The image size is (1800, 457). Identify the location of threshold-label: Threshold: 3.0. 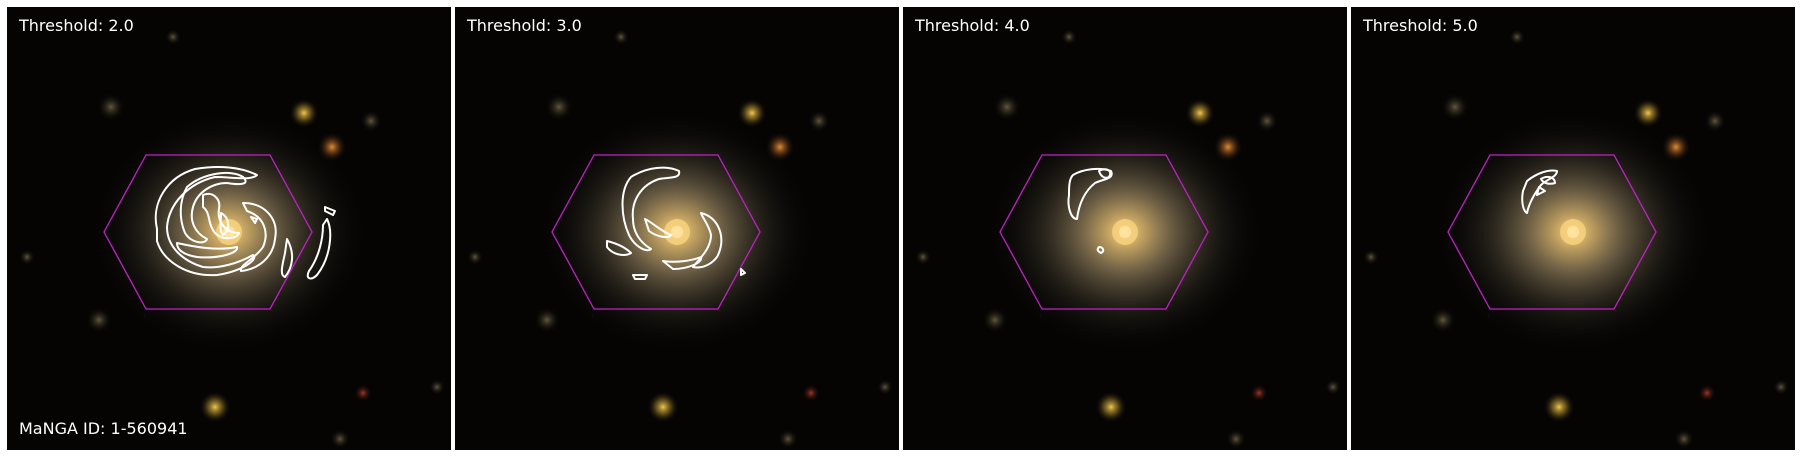
(524, 25).